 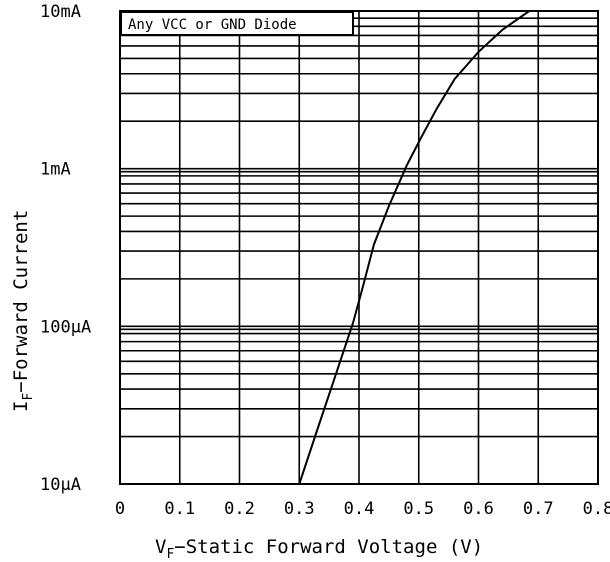 I want to click on x-tick-label: 0.1, so click(x=179, y=509).